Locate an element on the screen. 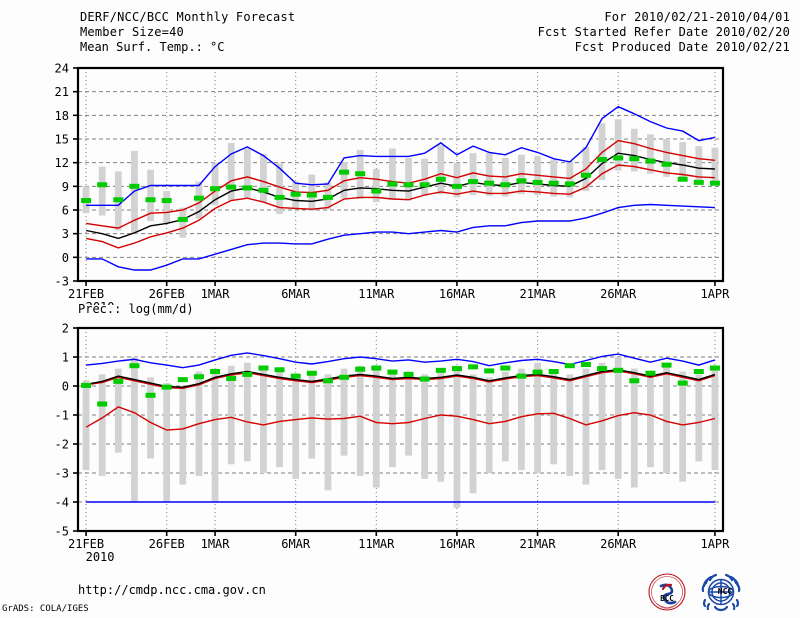 The width and height of the screenshot is (800, 618). y-axis-tick-label: 12 is located at coordinates (62, 163).